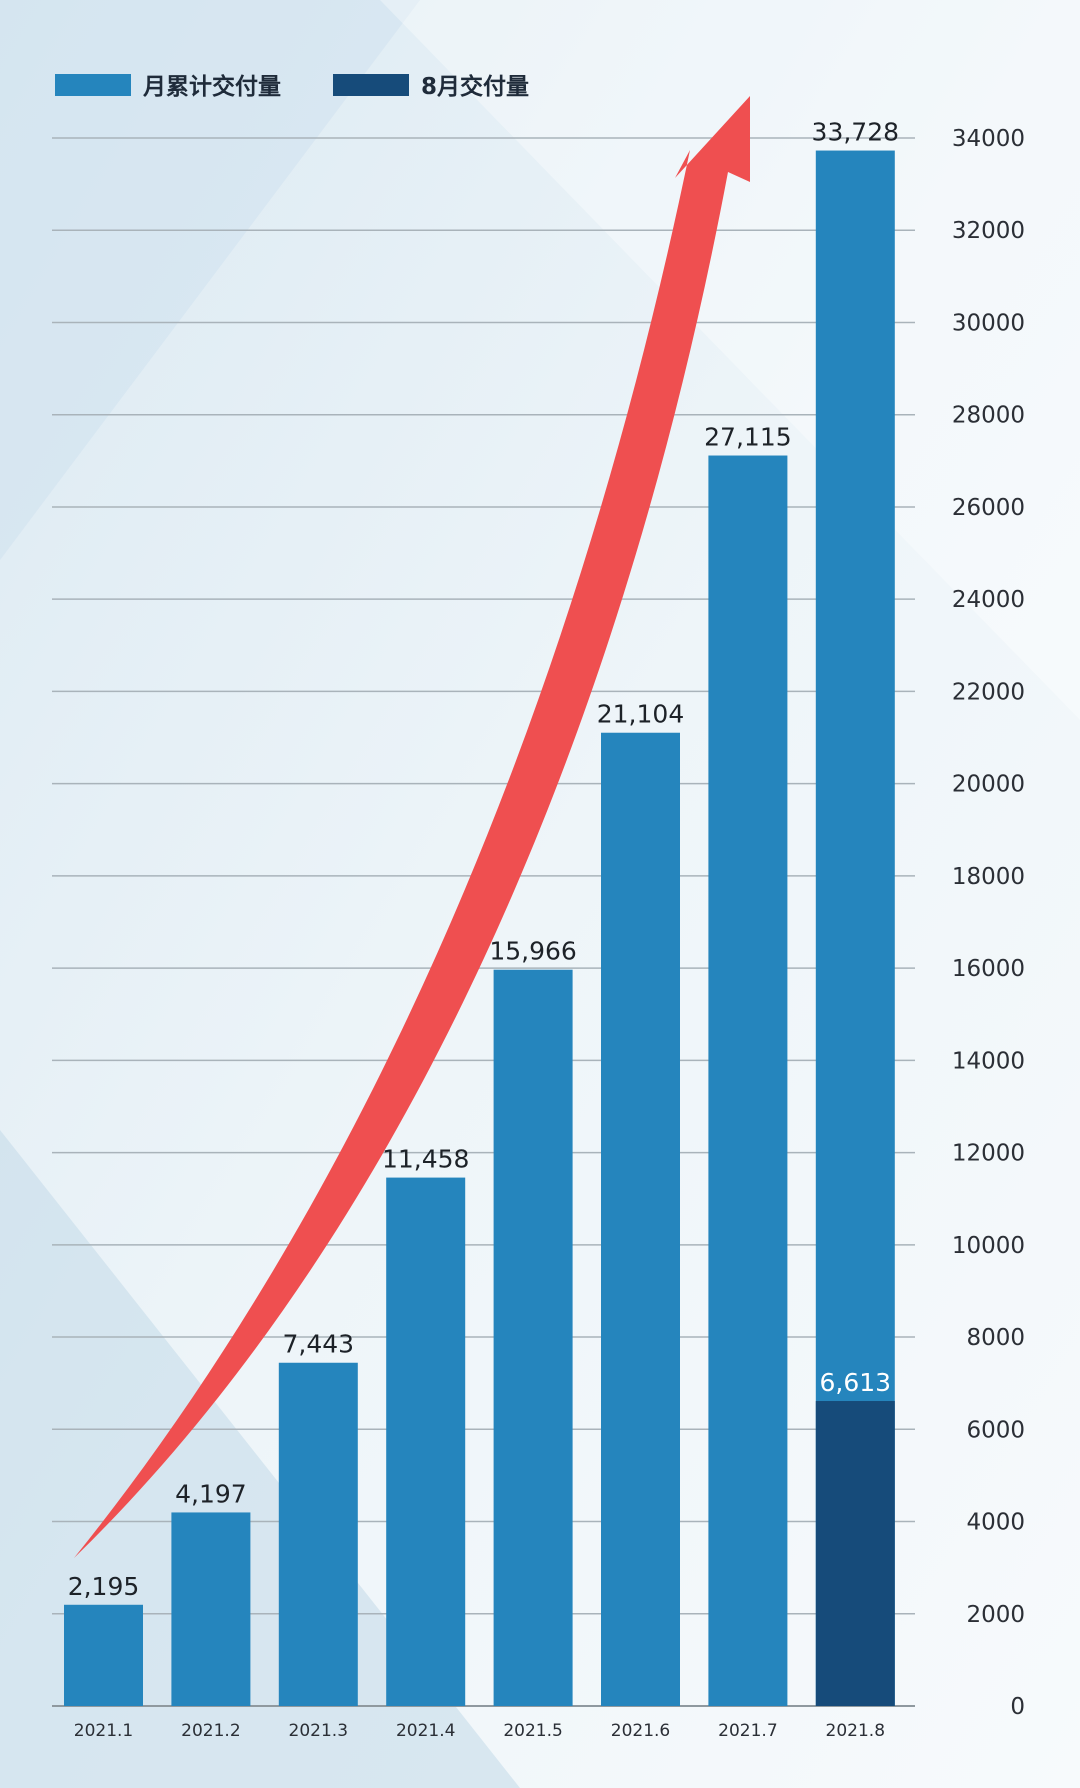  Describe the element at coordinates (211, 1493) in the screenshot. I see `data-label-cumulative: 4,197` at that location.